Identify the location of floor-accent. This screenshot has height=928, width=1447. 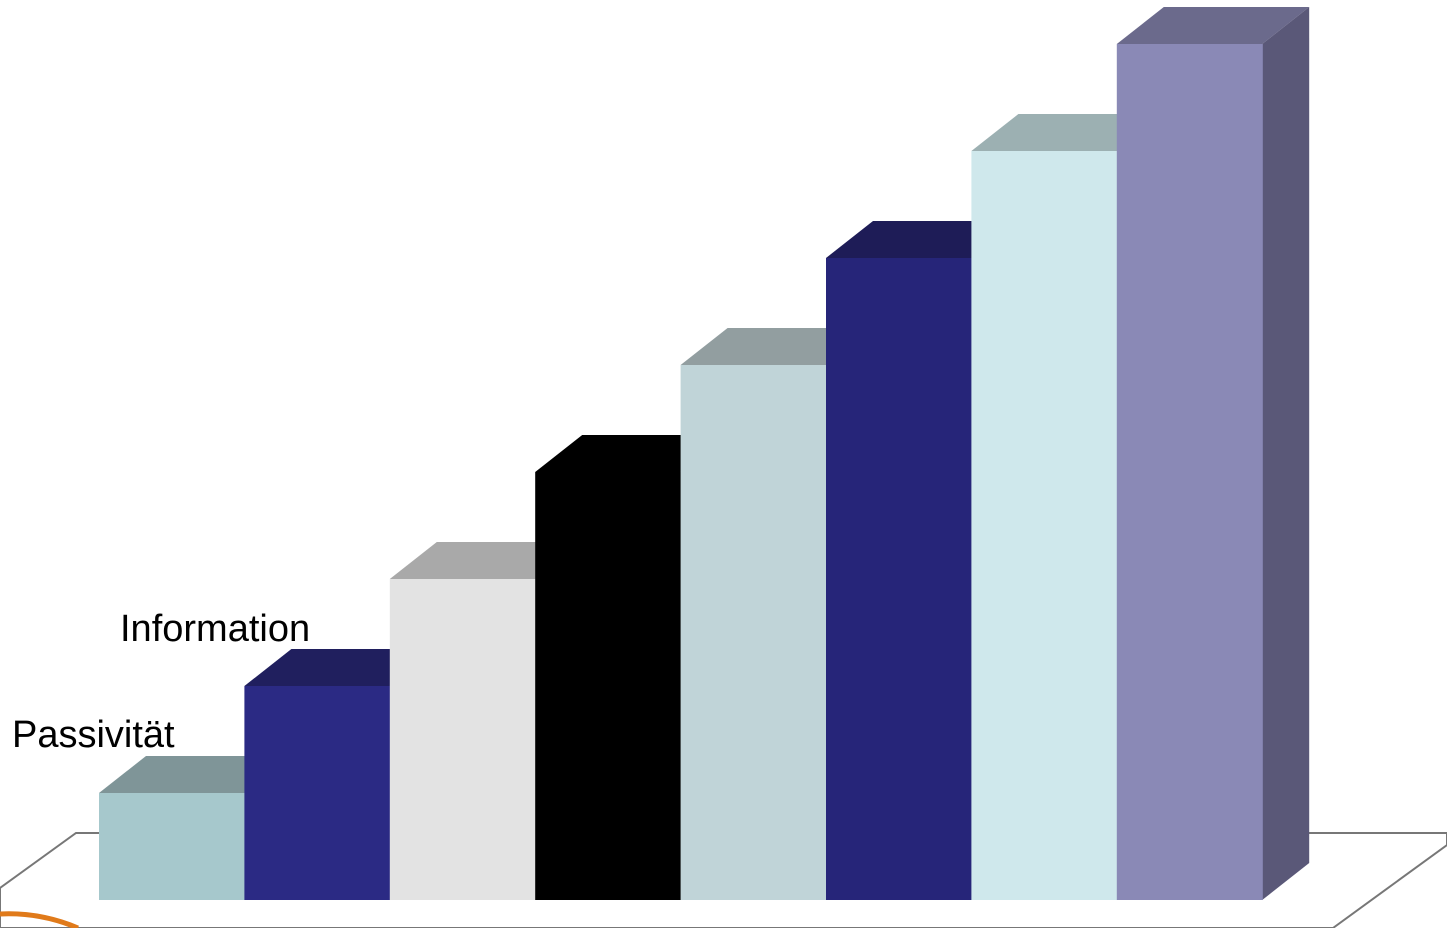
(39, 919).